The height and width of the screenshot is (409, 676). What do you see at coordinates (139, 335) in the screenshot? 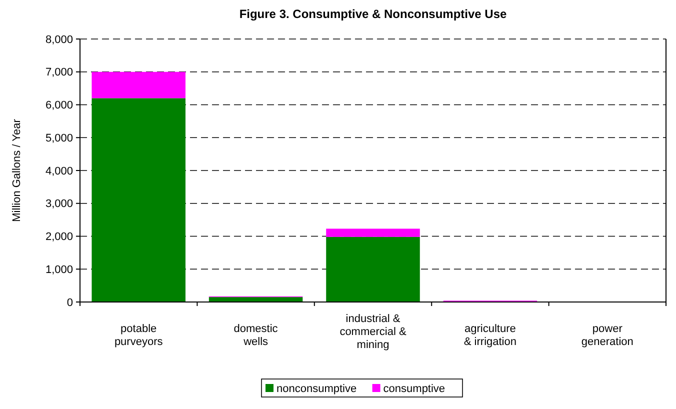
I see `x-tick-label: potable purveyors` at bounding box center [139, 335].